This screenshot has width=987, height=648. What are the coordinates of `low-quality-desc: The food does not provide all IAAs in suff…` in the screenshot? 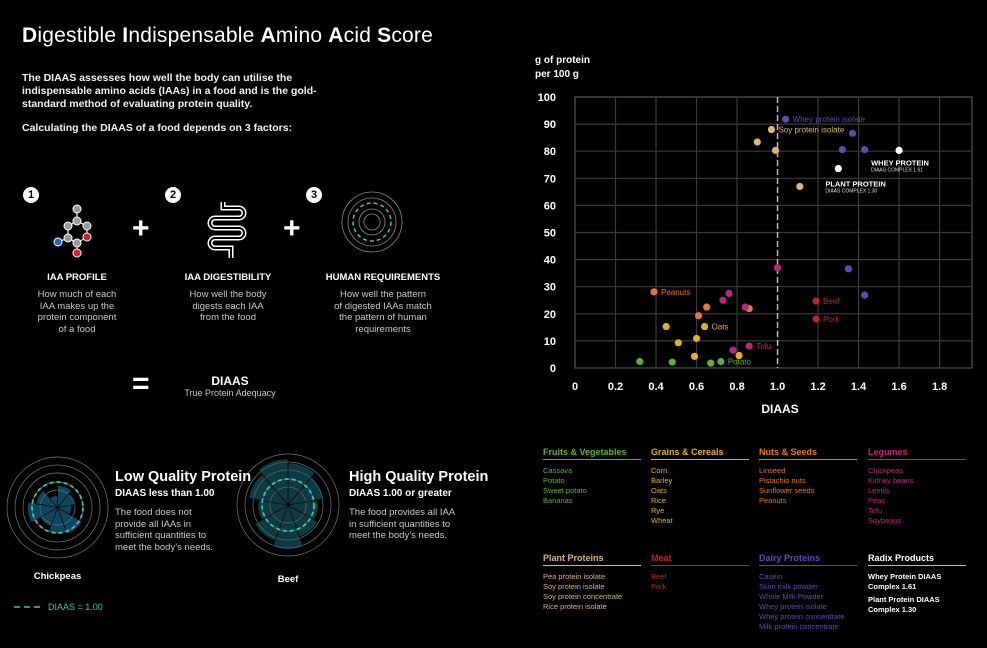 It's located at (164, 530).